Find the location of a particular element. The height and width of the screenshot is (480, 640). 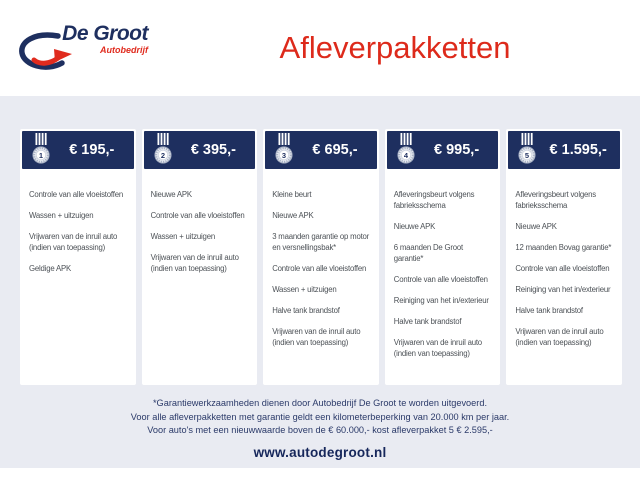

medal-number: 2 is located at coordinates (163, 155).